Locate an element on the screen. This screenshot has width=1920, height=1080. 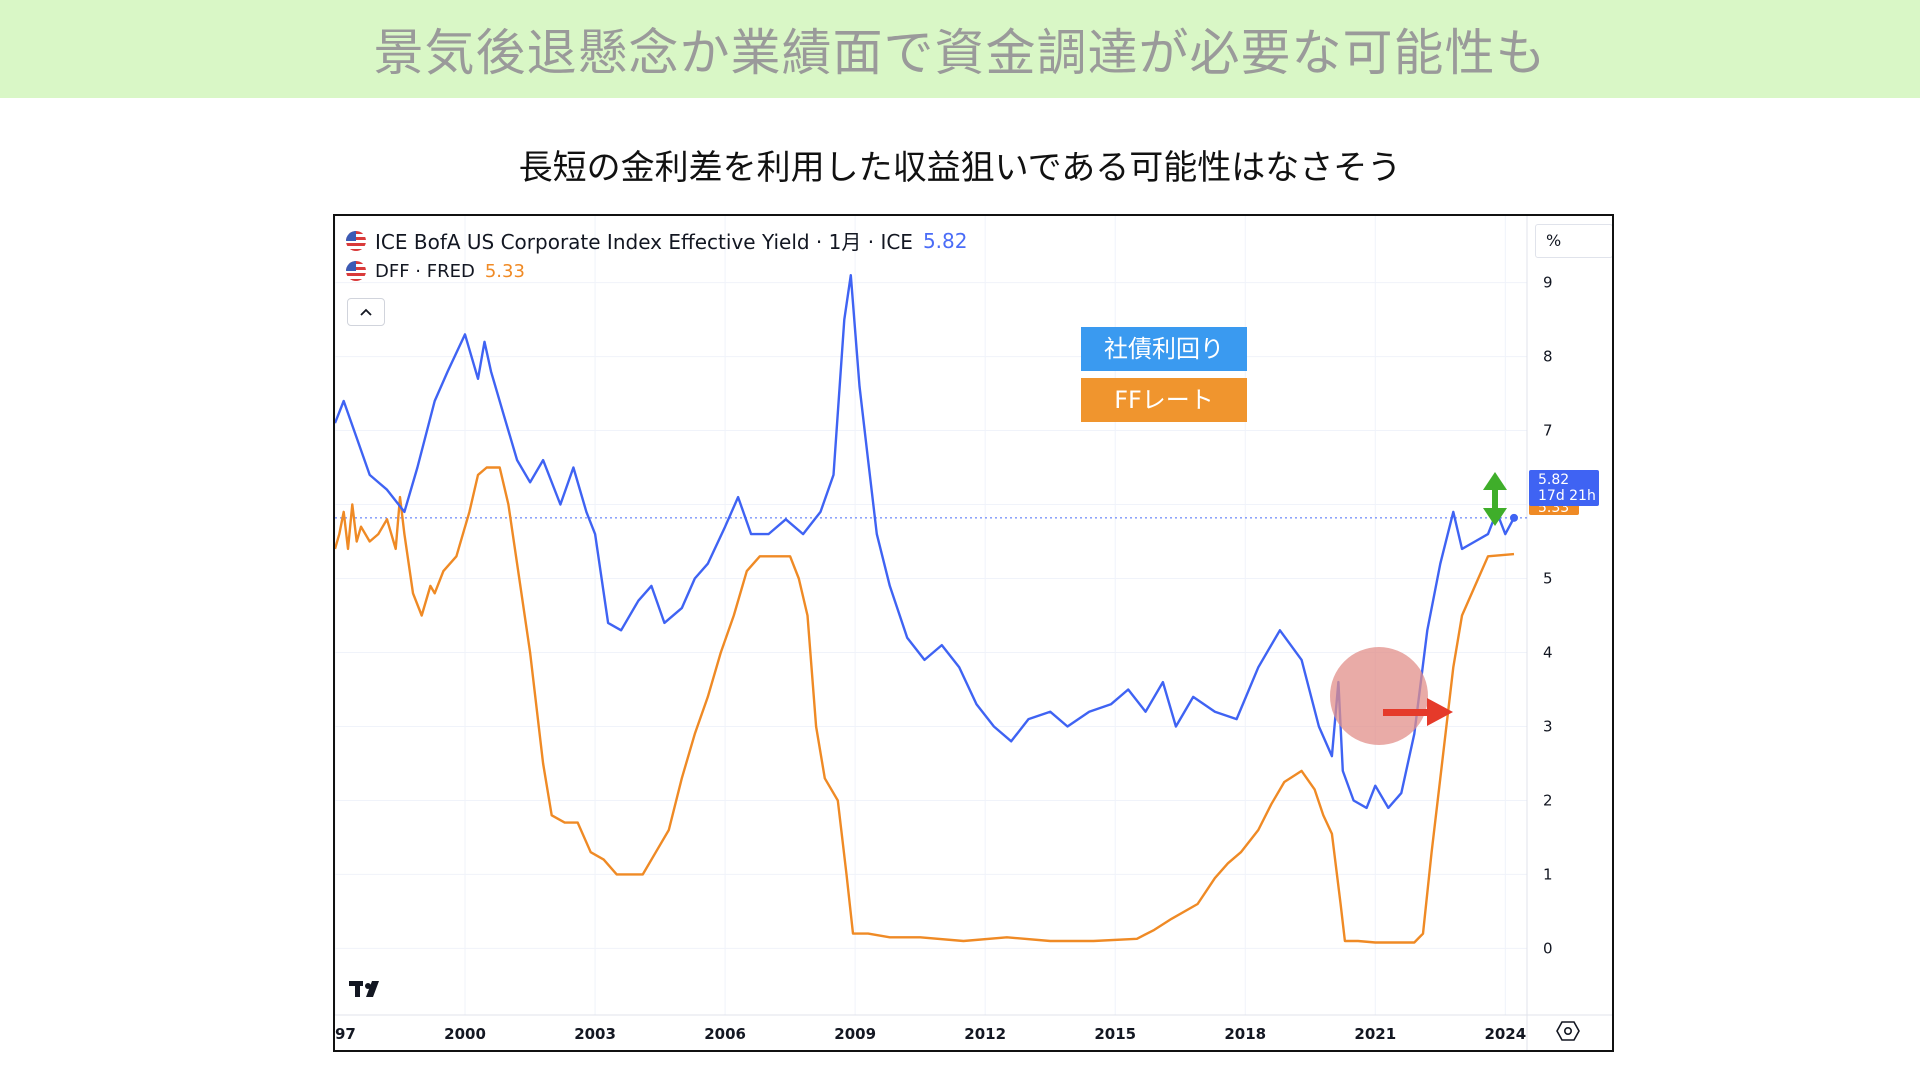
x-tick-label: 2000 is located at coordinates (465, 1034).